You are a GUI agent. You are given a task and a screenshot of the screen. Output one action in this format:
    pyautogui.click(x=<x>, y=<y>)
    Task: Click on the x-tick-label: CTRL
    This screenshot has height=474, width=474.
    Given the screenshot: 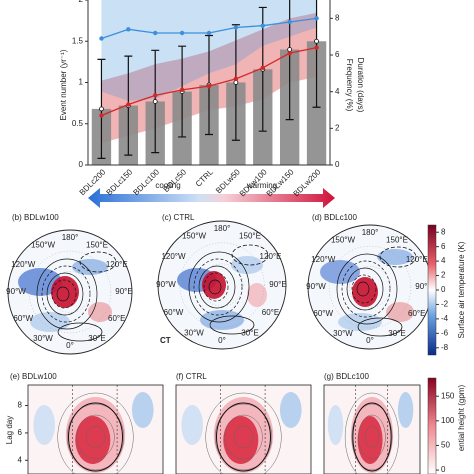 What is the action you would take?
    pyautogui.click(x=205, y=178)
    